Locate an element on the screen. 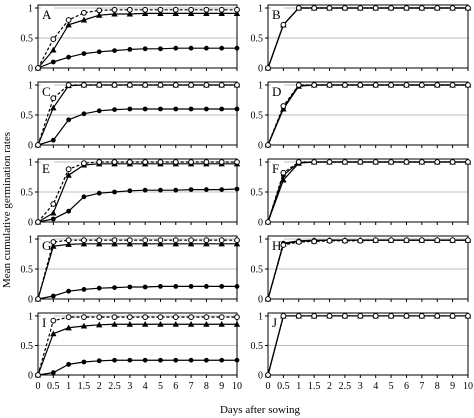  series-line-filled-circle is located at coordinates (137, 58).